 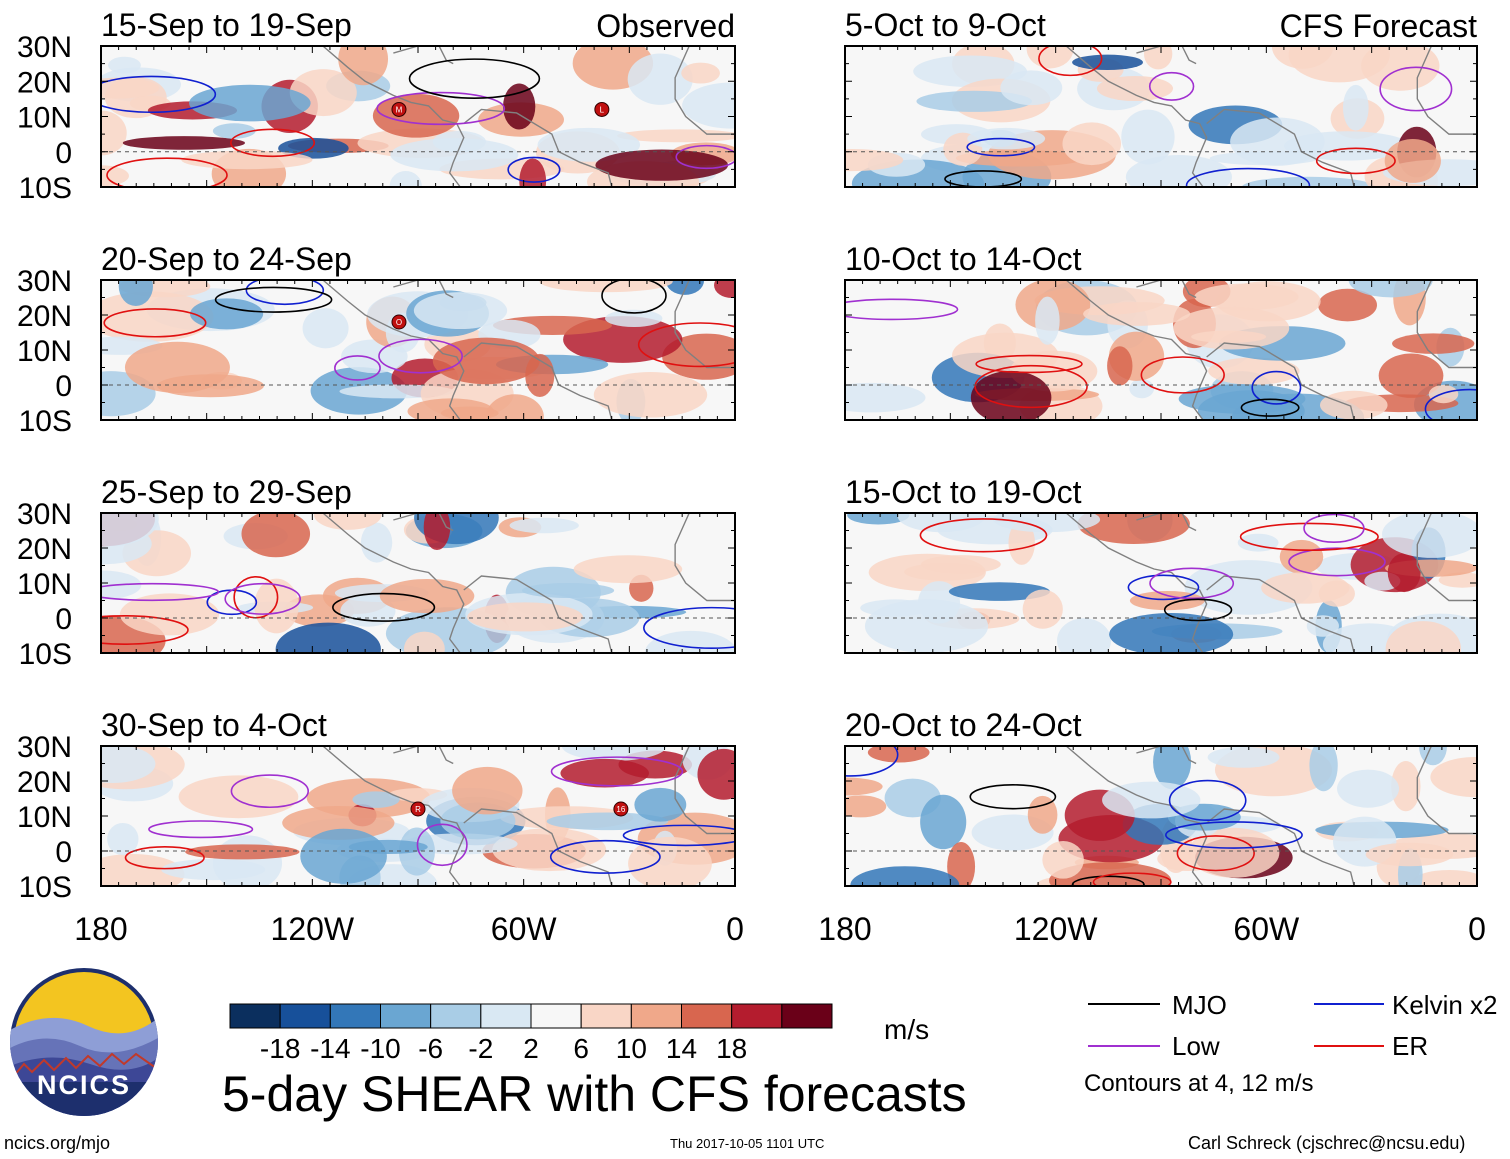 What do you see at coordinates (57, 1143) in the screenshot?
I see `footer-url: ncics.org/mjo` at bounding box center [57, 1143].